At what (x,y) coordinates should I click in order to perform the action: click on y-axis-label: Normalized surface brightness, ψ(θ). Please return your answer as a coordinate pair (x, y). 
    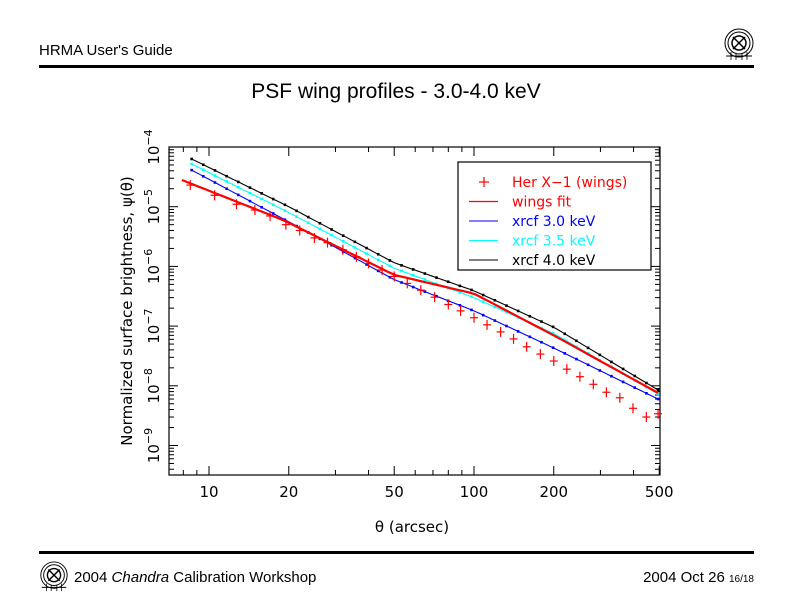
    Looking at the image, I should click on (127, 310).